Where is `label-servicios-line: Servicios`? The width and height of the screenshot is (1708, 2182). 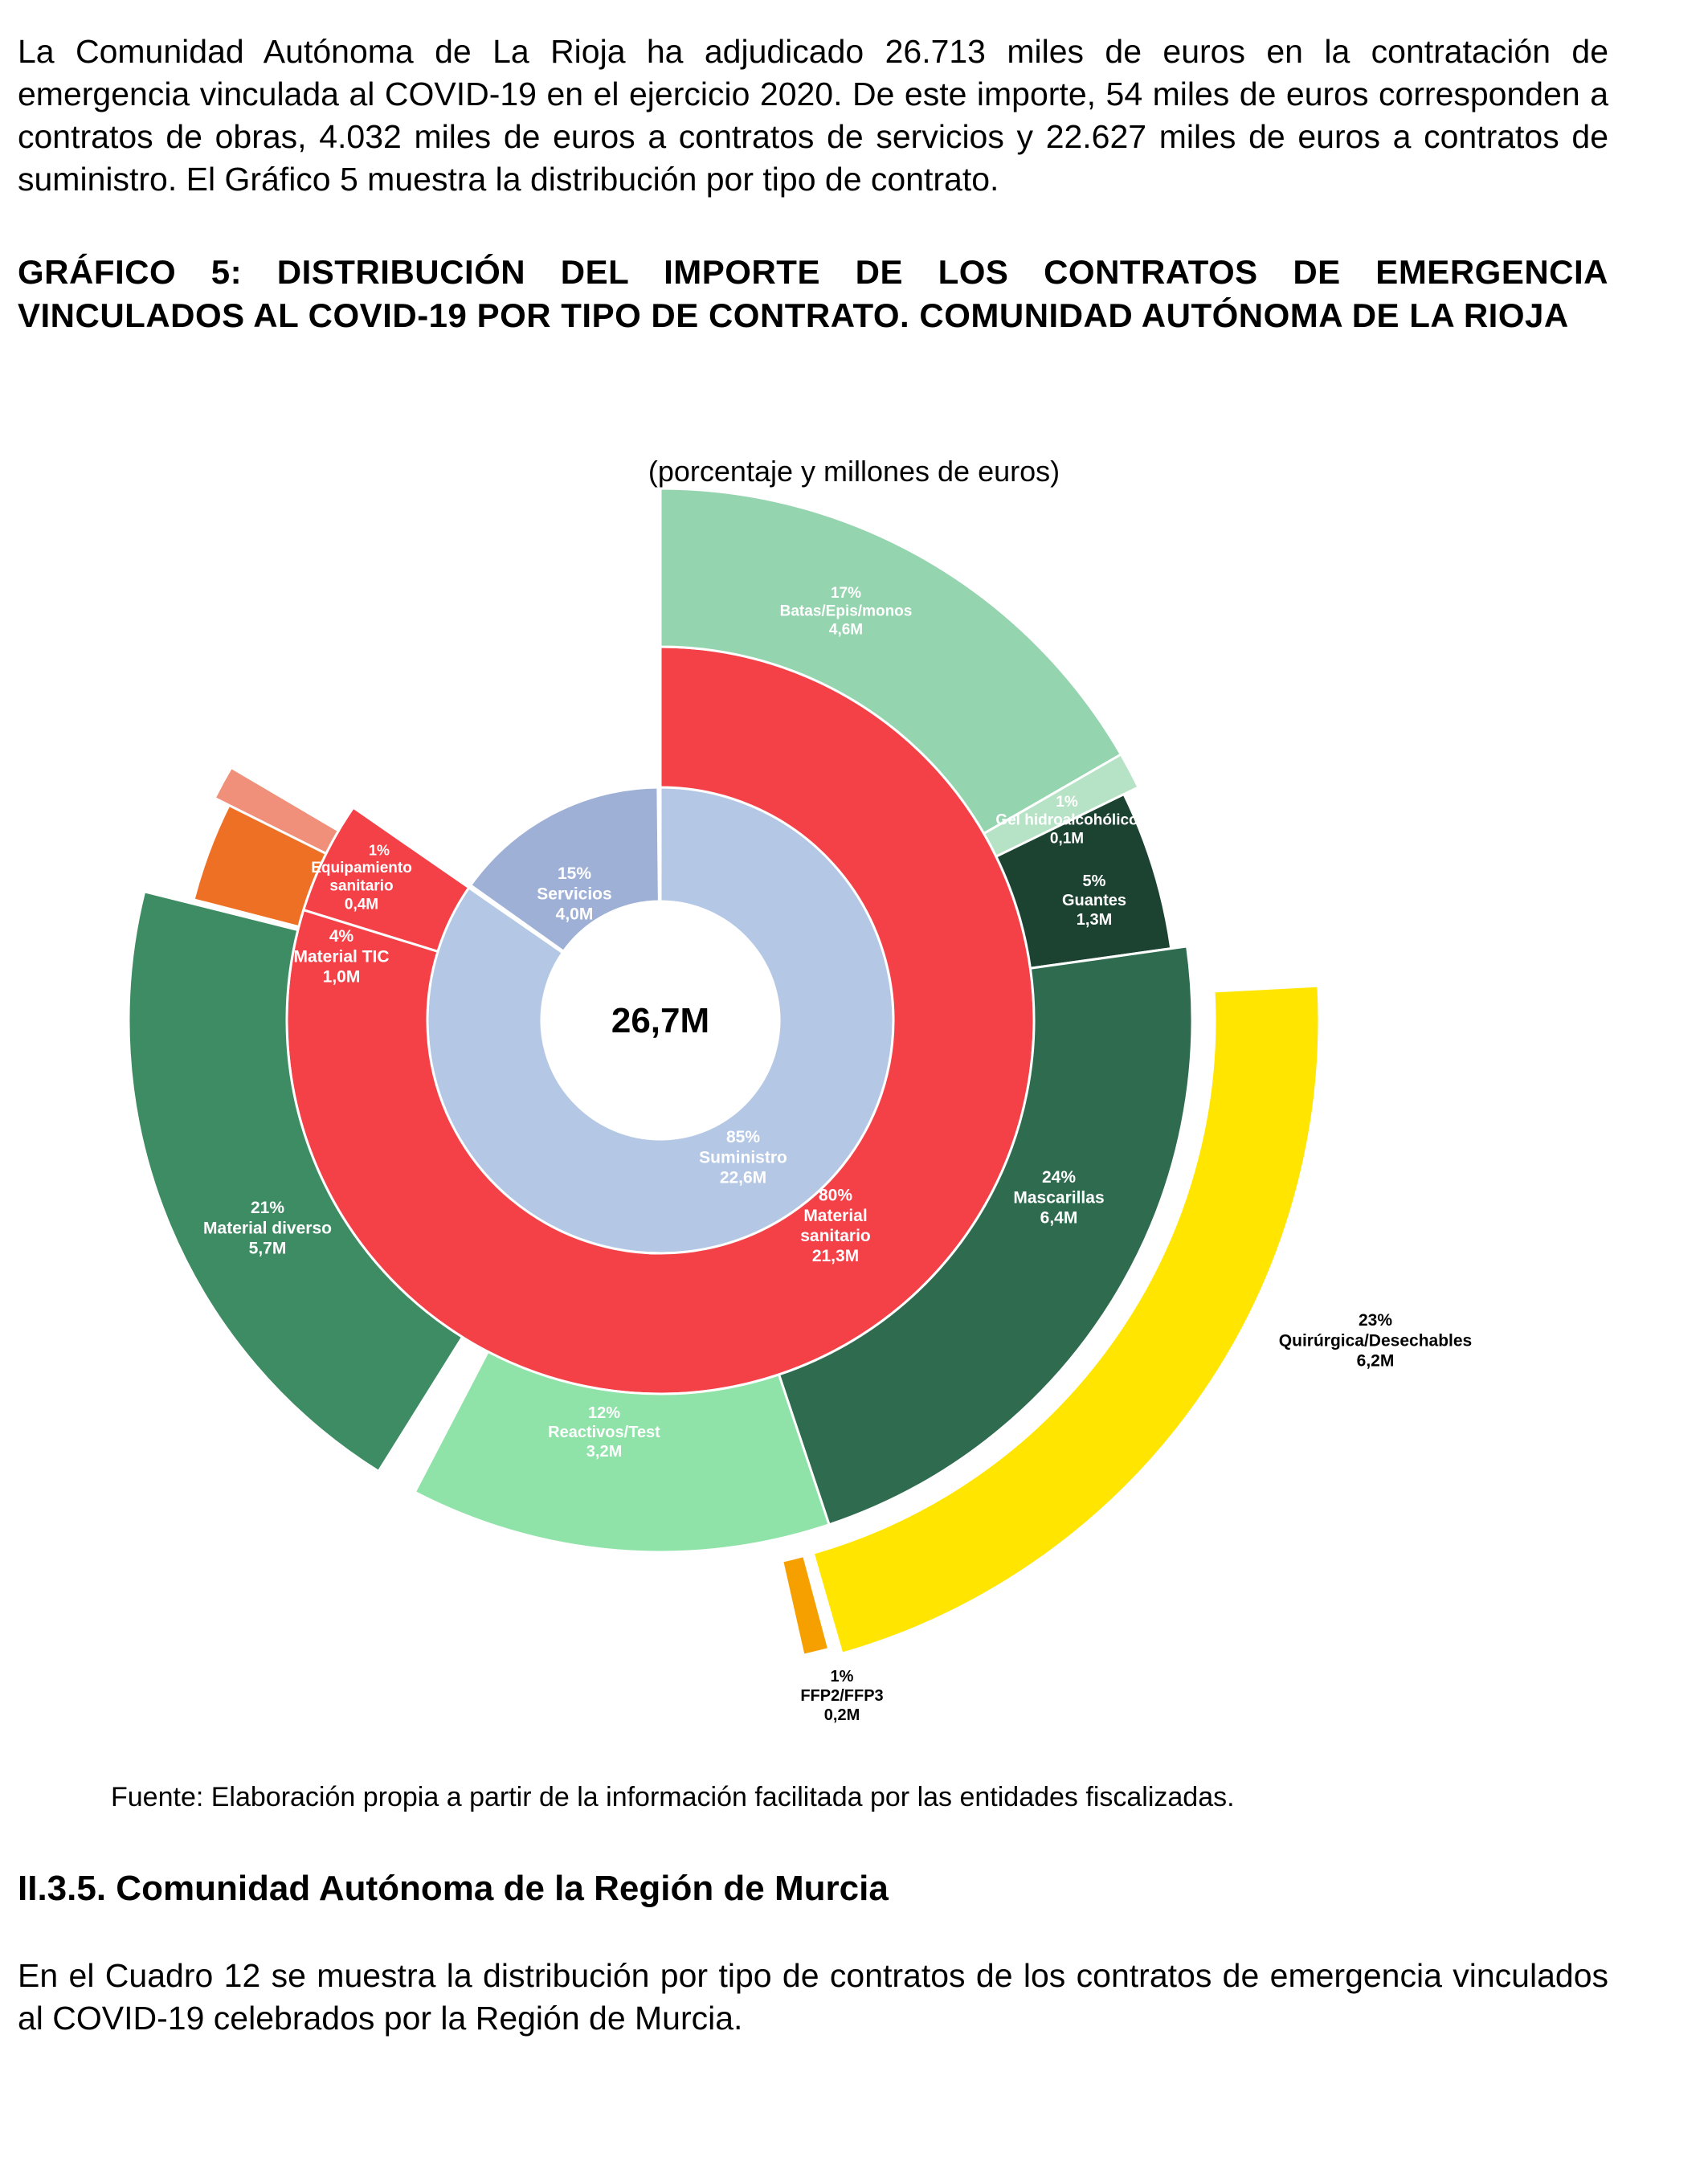 label-servicios-line: Servicios is located at coordinates (574, 894).